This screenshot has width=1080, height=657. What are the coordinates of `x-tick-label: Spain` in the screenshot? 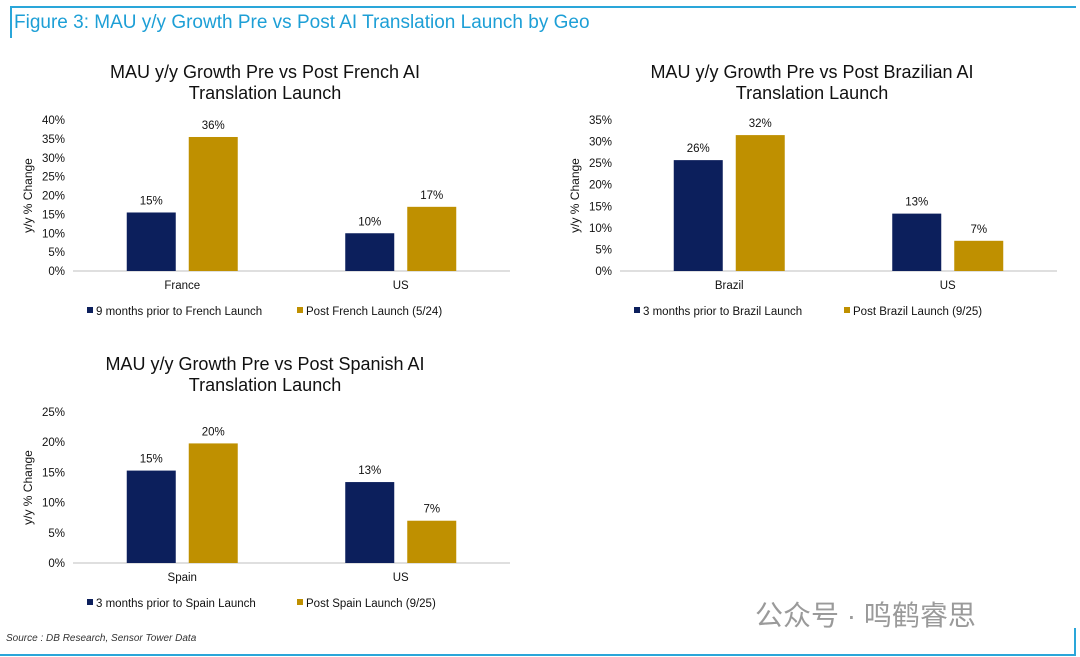 It's located at (182, 578).